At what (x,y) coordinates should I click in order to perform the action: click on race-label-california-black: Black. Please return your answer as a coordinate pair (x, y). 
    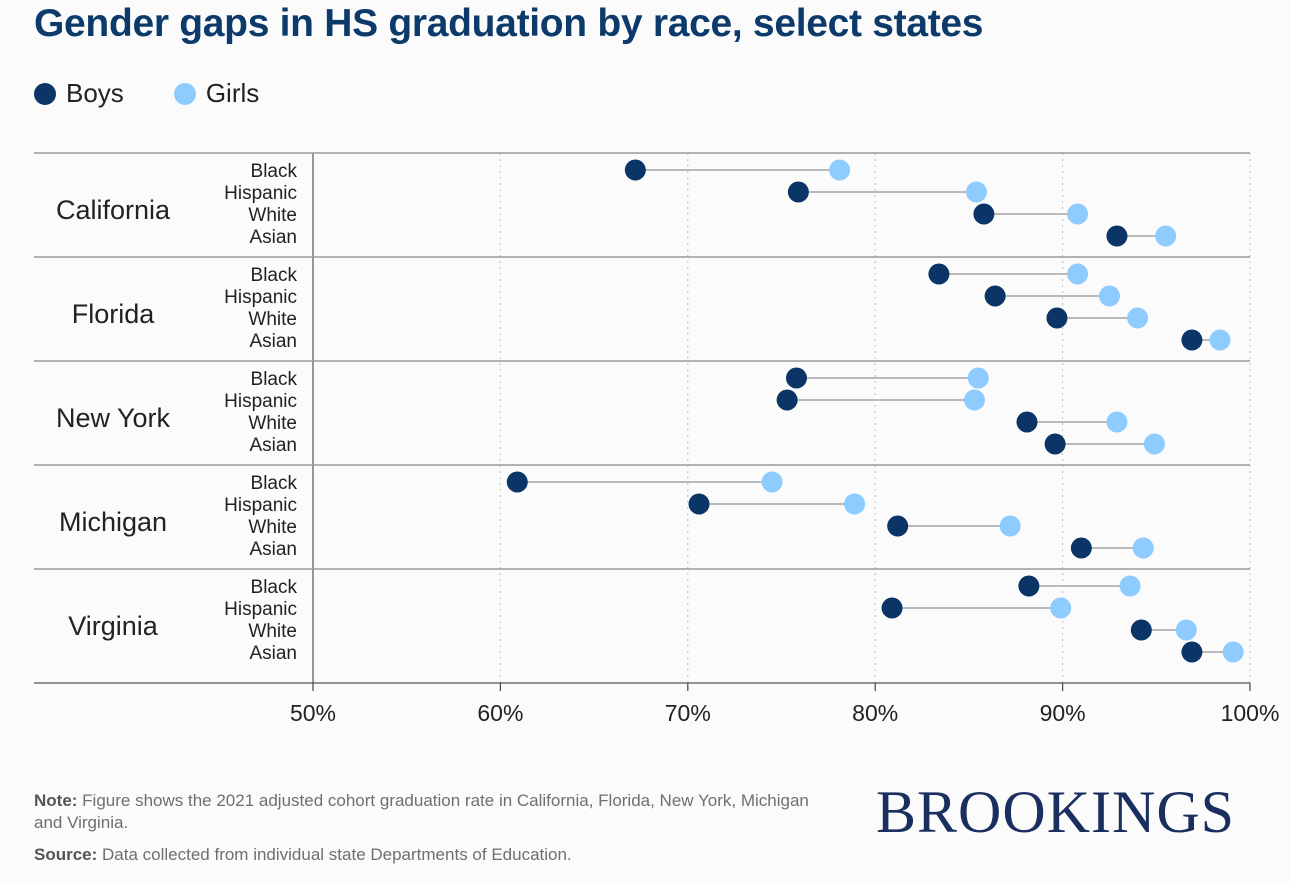
    Looking at the image, I should click on (274, 171).